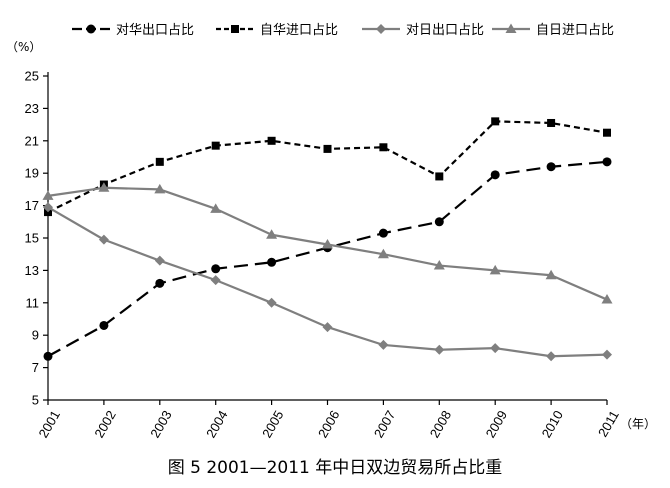 The image size is (670, 488). What do you see at coordinates (445, 30) in the screenshot?
I see `legend-label: 对日出口占比` at bounding box center [445, 30].